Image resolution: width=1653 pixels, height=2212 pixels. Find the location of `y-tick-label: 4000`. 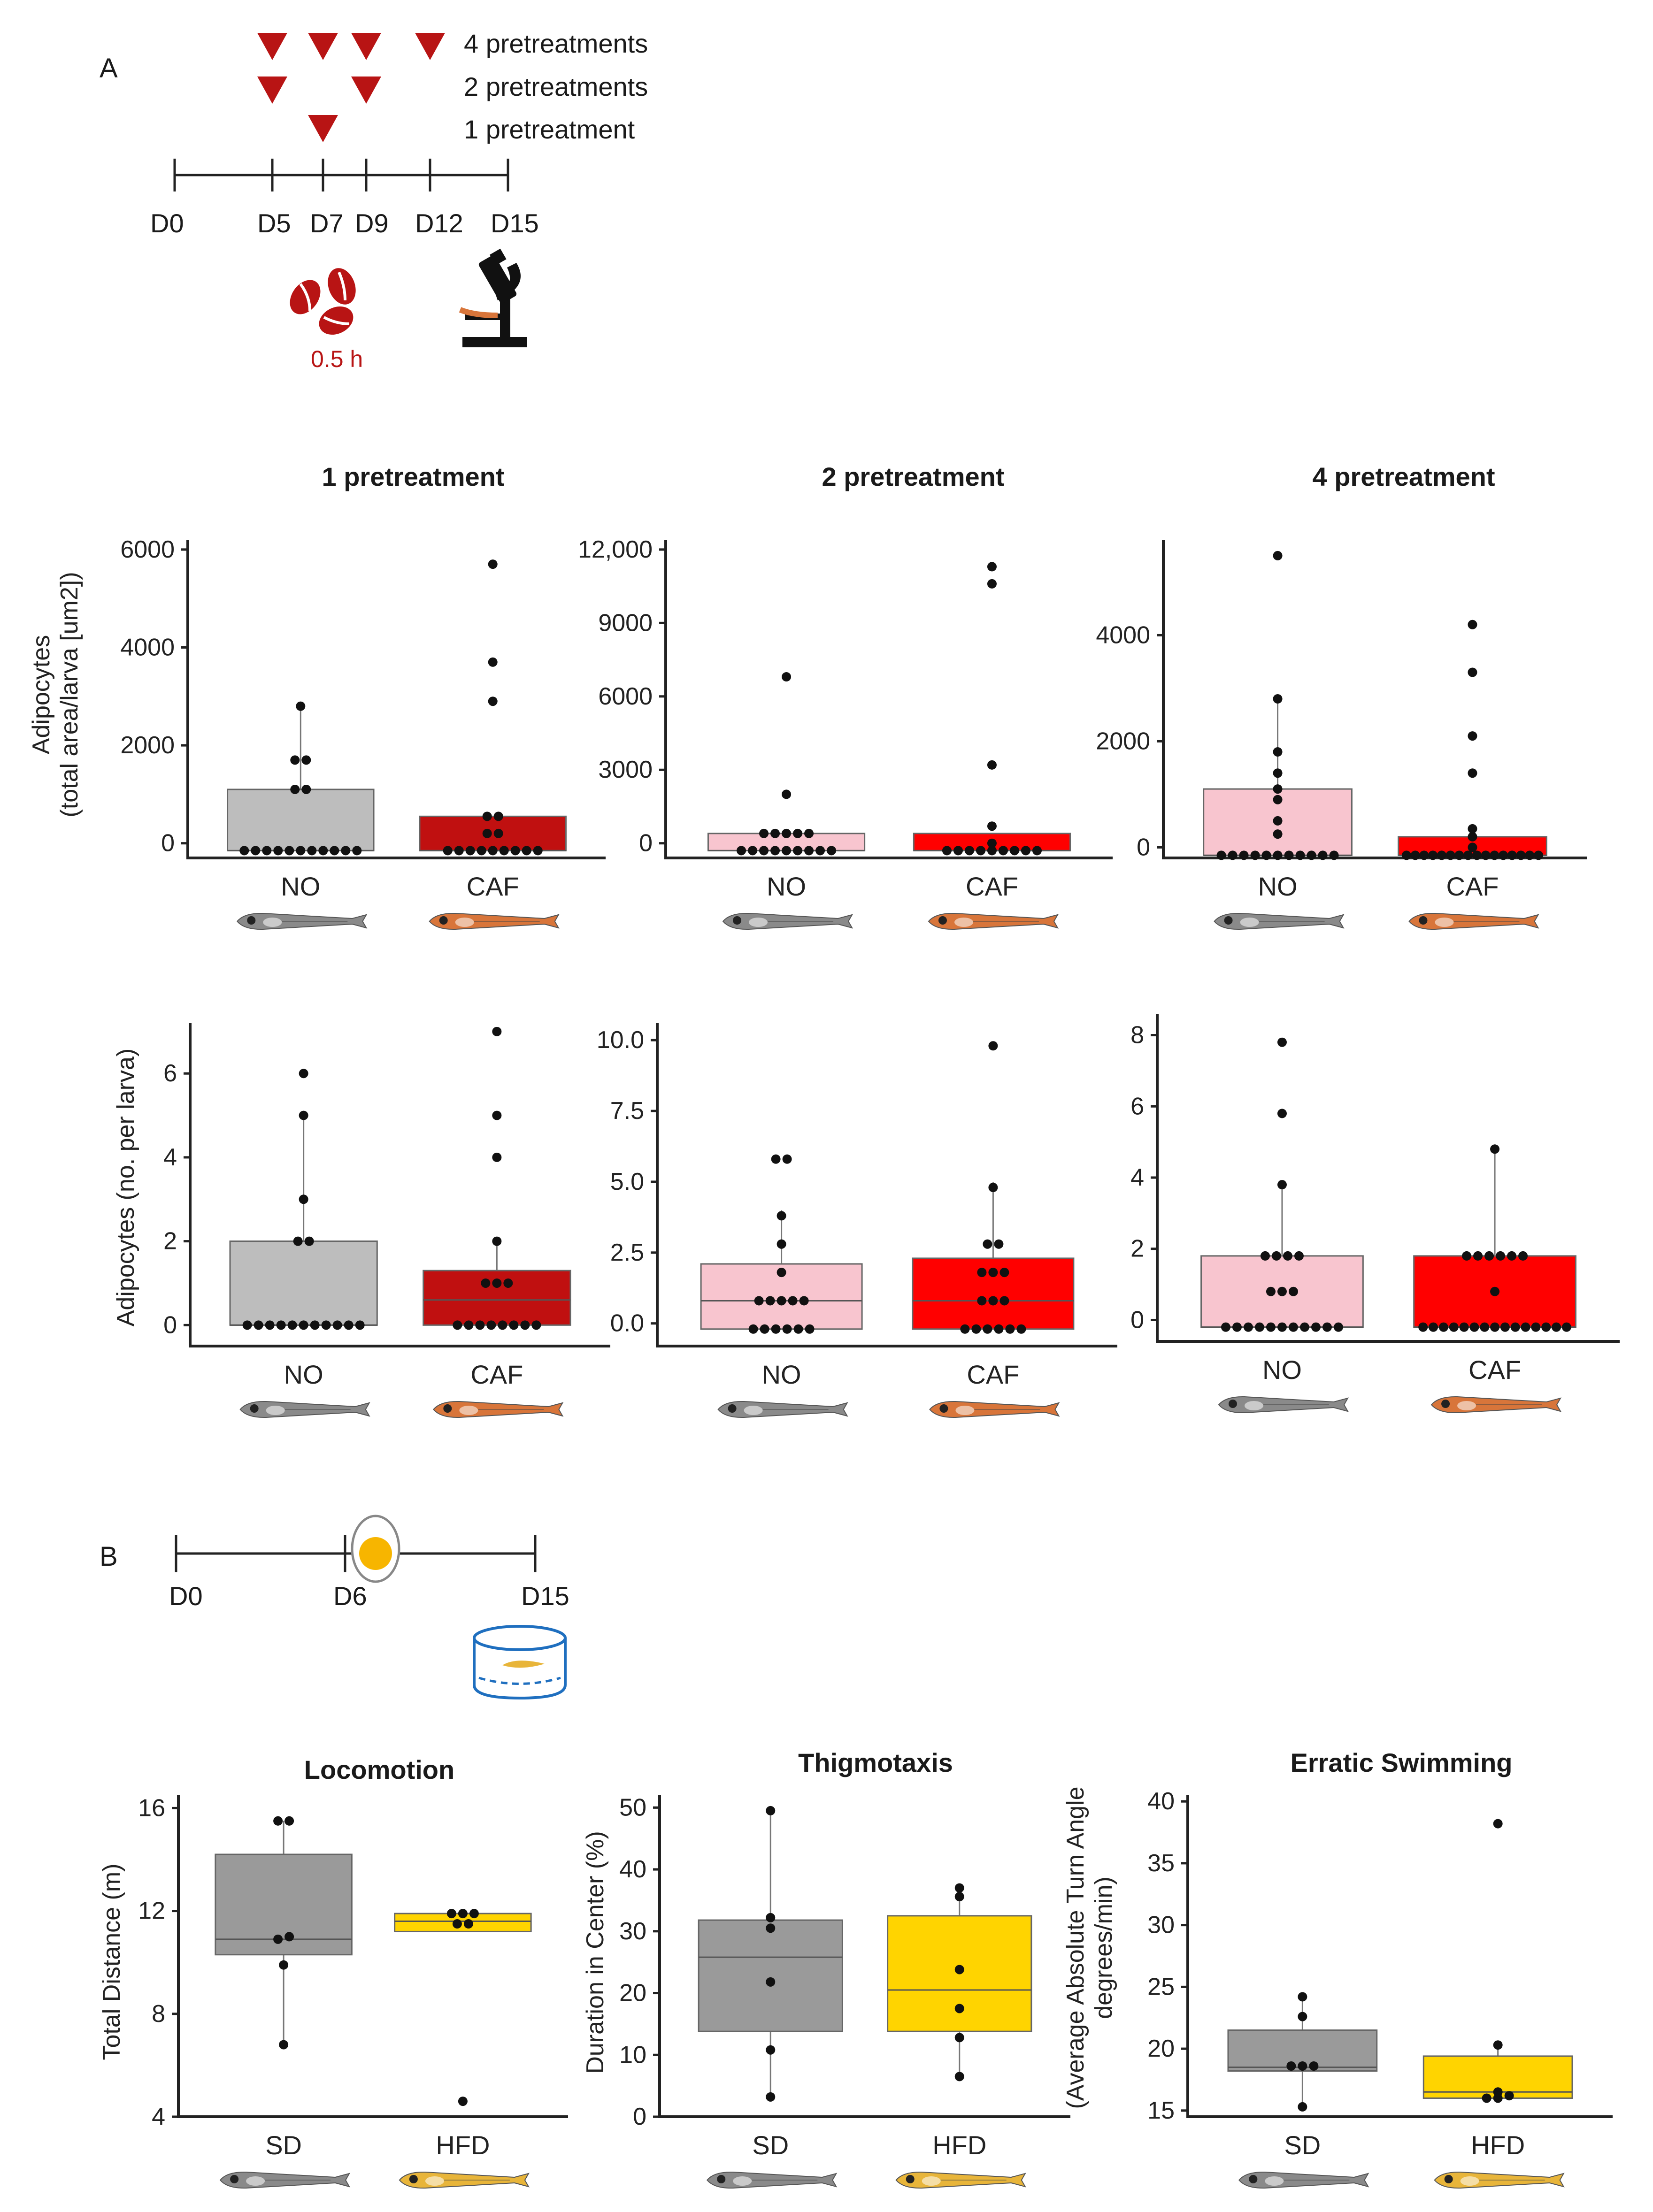

y-tick-label: 4000 is located at coordinates (147, 647).